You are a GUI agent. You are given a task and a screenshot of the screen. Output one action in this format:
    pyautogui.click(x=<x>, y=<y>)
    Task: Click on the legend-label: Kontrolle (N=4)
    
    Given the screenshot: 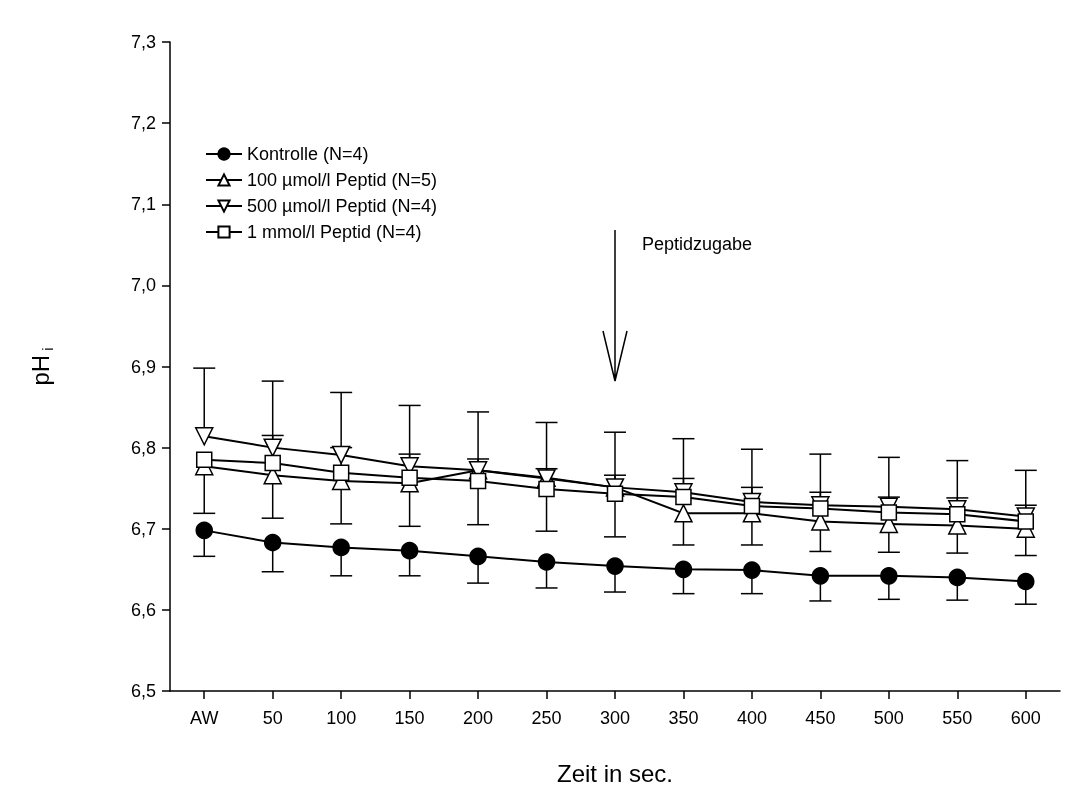 What is the action you would take?
    pyautogui.click(x=308, y=154)
    